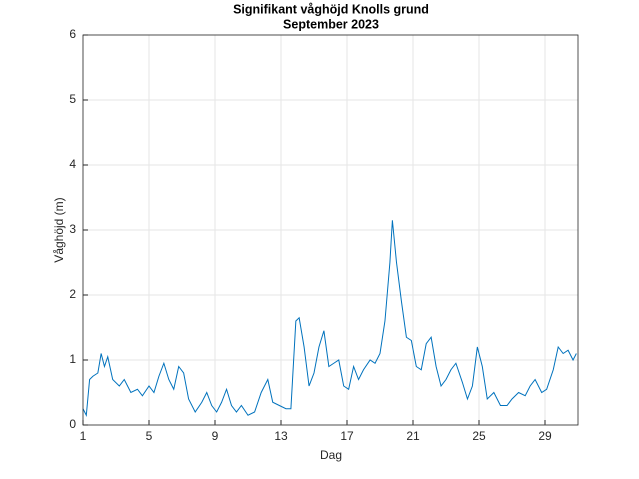 This screenshot has width=639, height=479. Describe the element at coordinates (347, 436) in the screenshot. I see `x-tick-label: 17` at that location.